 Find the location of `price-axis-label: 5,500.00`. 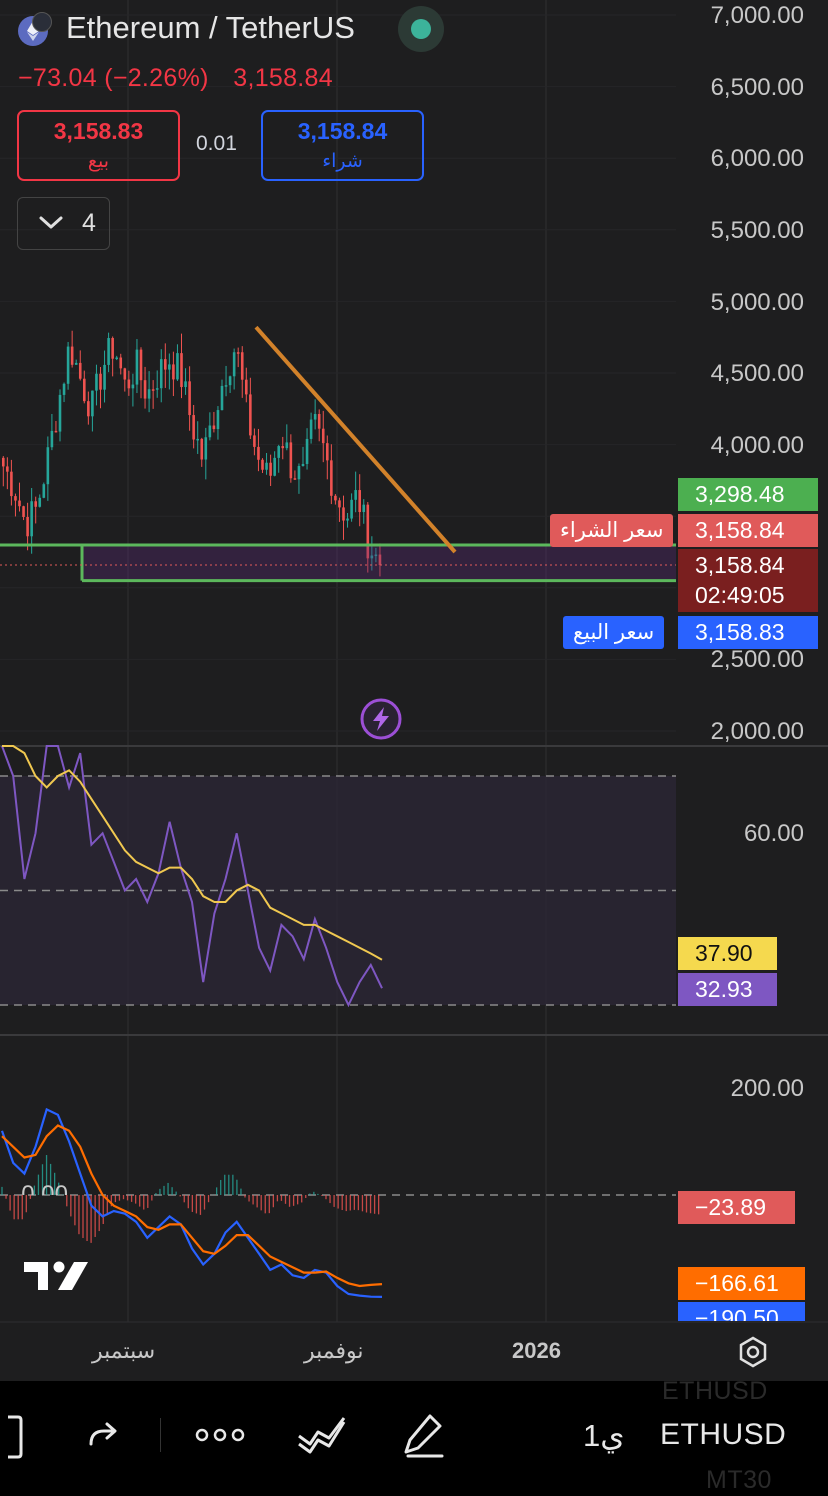

price-axis-label: 5,500.00 is located at coordinates (757, 230).